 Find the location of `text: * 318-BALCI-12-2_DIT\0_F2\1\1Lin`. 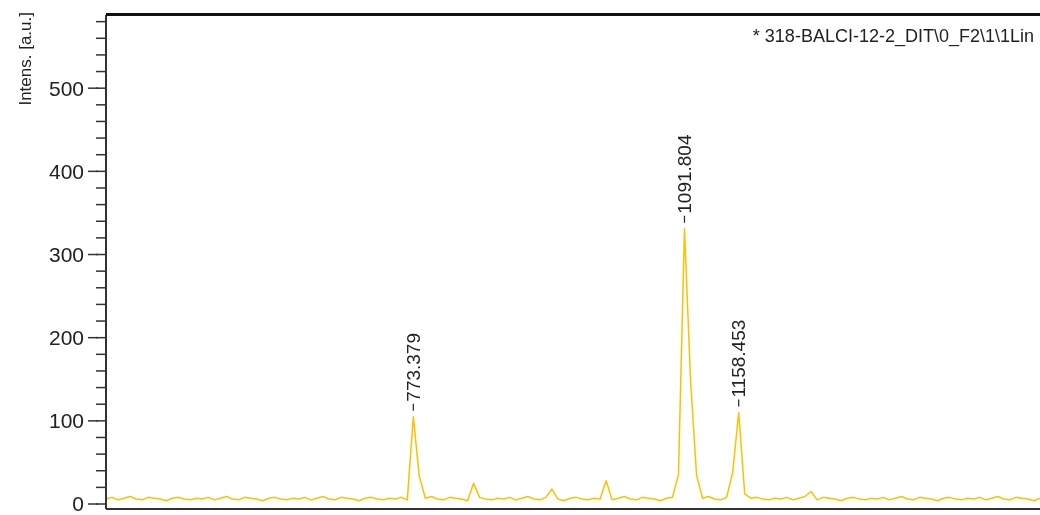

text: * 318-BALCI-12-2_DIT\0_F2\1\1Lin is located at coordinates (893, 36).